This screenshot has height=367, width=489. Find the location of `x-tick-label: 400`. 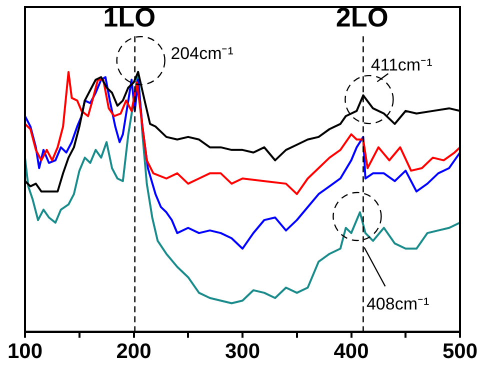

x-tick-label: 400 is located at coordinates (351, 352).